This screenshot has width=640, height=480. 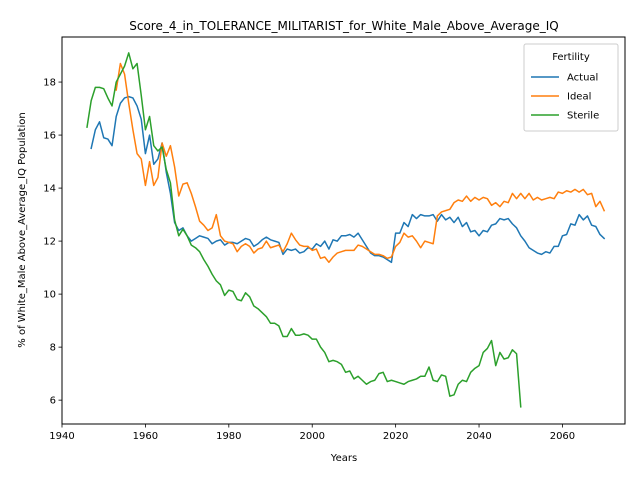 What do you see at coordinates (579, 97) in the screenshot?
I see `legend-label-ideal: Ideal` at bounding box center [579, 97].